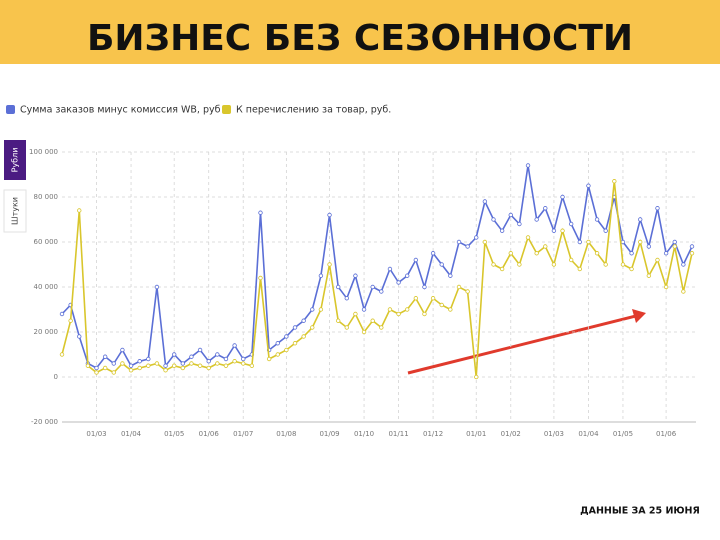  Describe the element at coordinates (640, 511) in the screenshot. I see `annotation: ДАННЫЕ ЗА 25 ИЮНЯ` at that location.